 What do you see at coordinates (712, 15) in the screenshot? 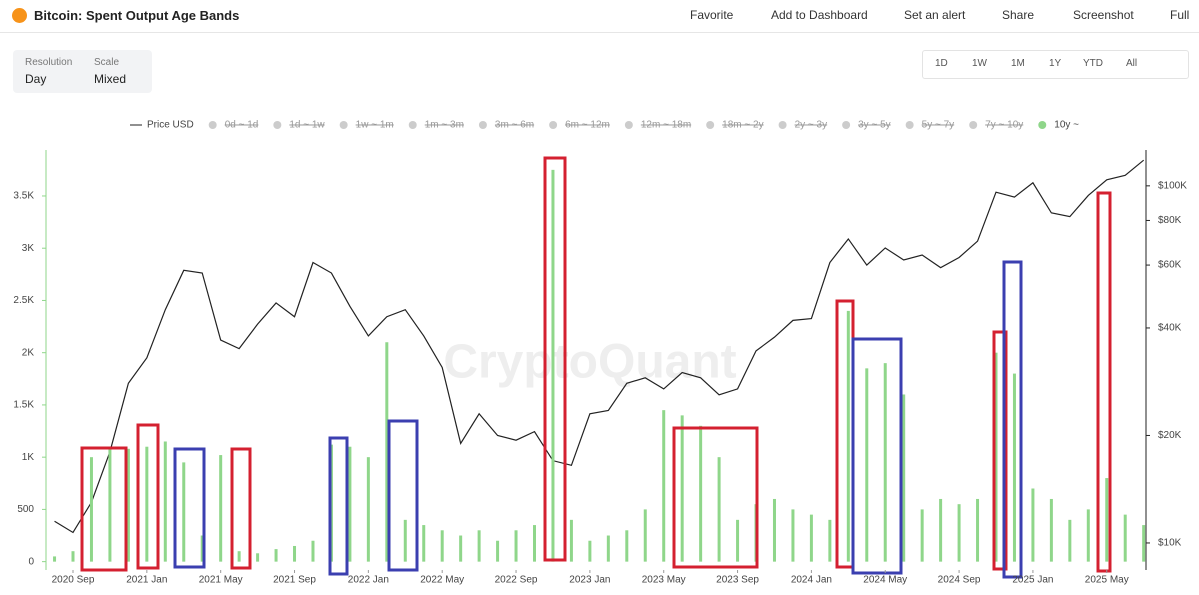
I see `button: Favorite` at bounding box center [712, 15].